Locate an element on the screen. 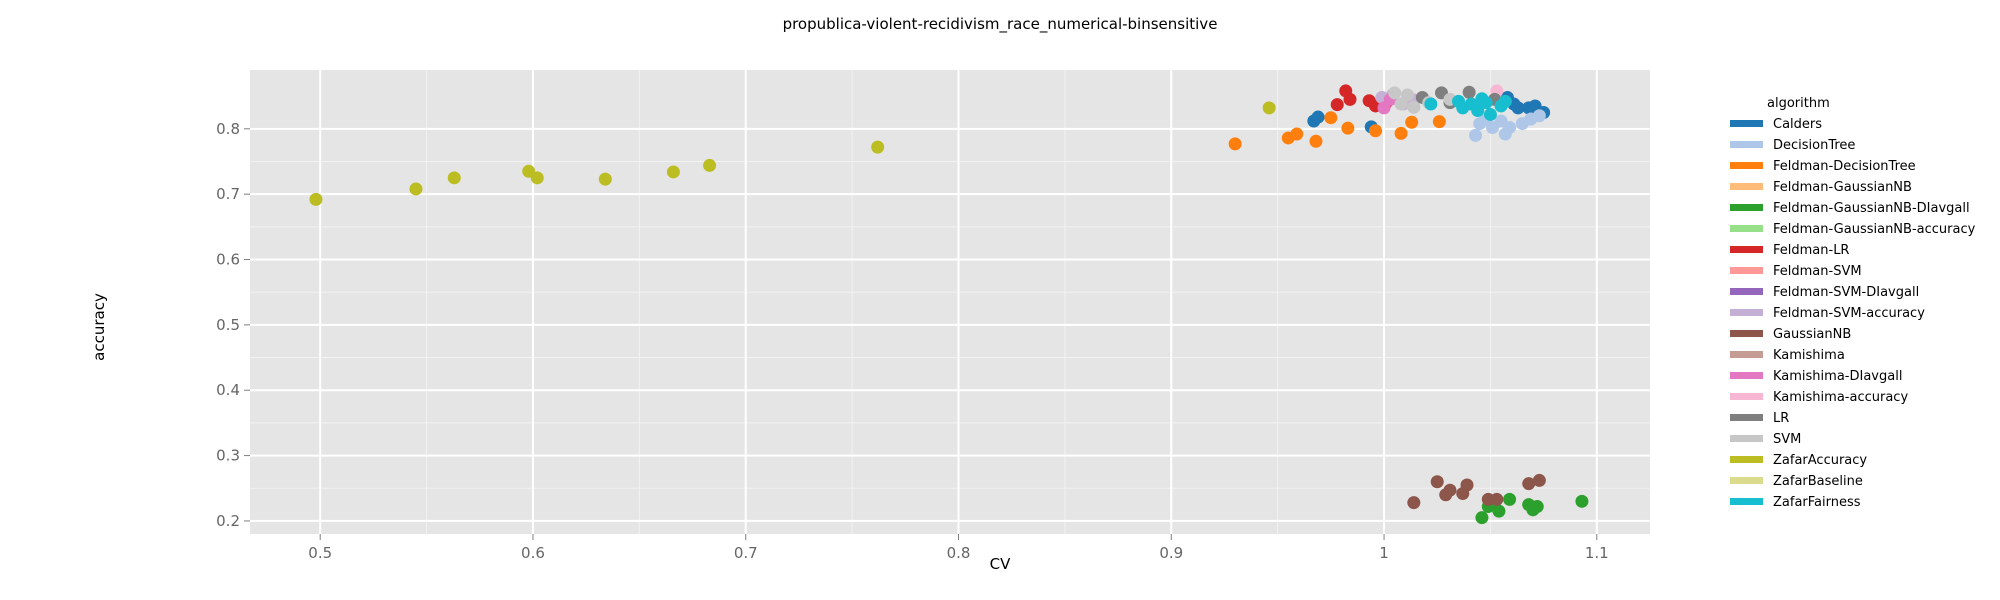 Image resolution: width=2000 pixels, height=600 pixels. point-feldman-lr is located at coordinates (1350, 99).